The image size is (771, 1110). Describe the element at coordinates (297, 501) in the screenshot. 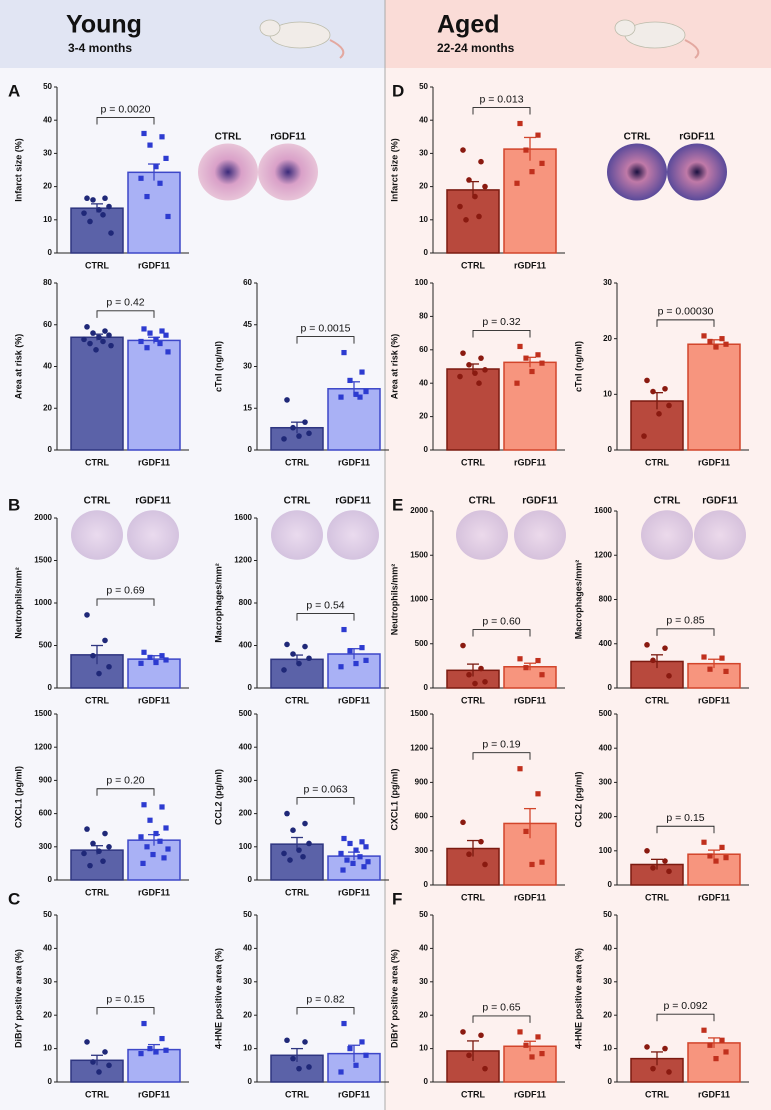

I see `image-label: CTRL` at that location.